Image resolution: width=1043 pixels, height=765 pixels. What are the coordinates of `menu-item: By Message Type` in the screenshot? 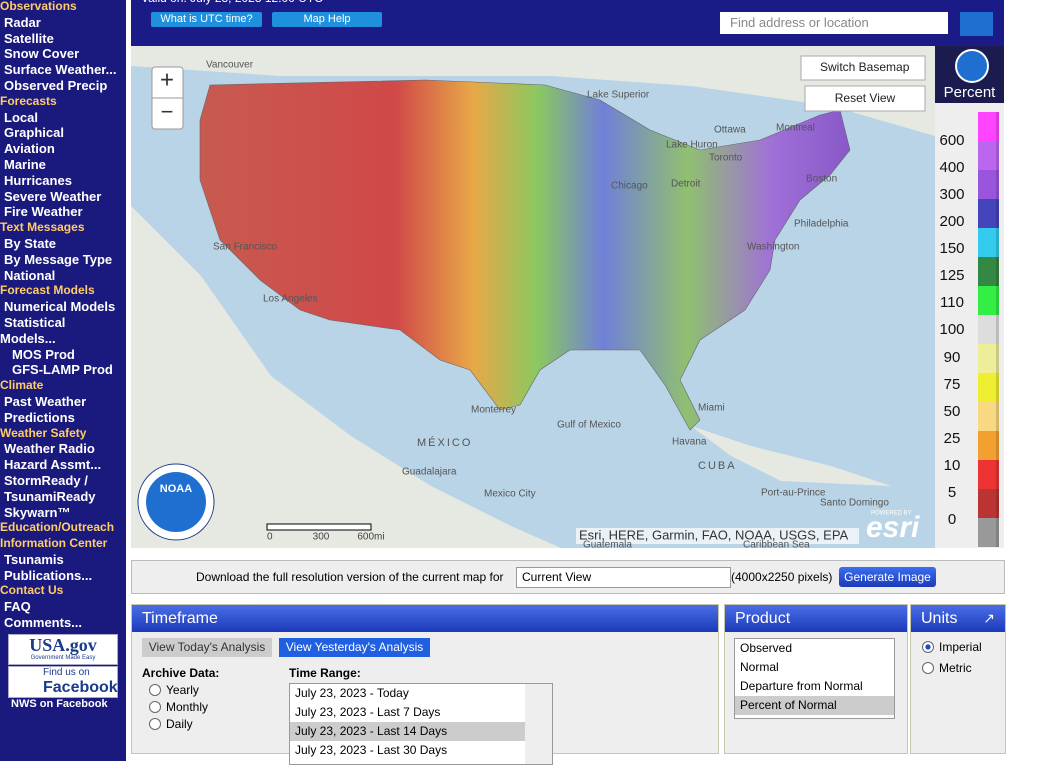 It's located at (58, 259).